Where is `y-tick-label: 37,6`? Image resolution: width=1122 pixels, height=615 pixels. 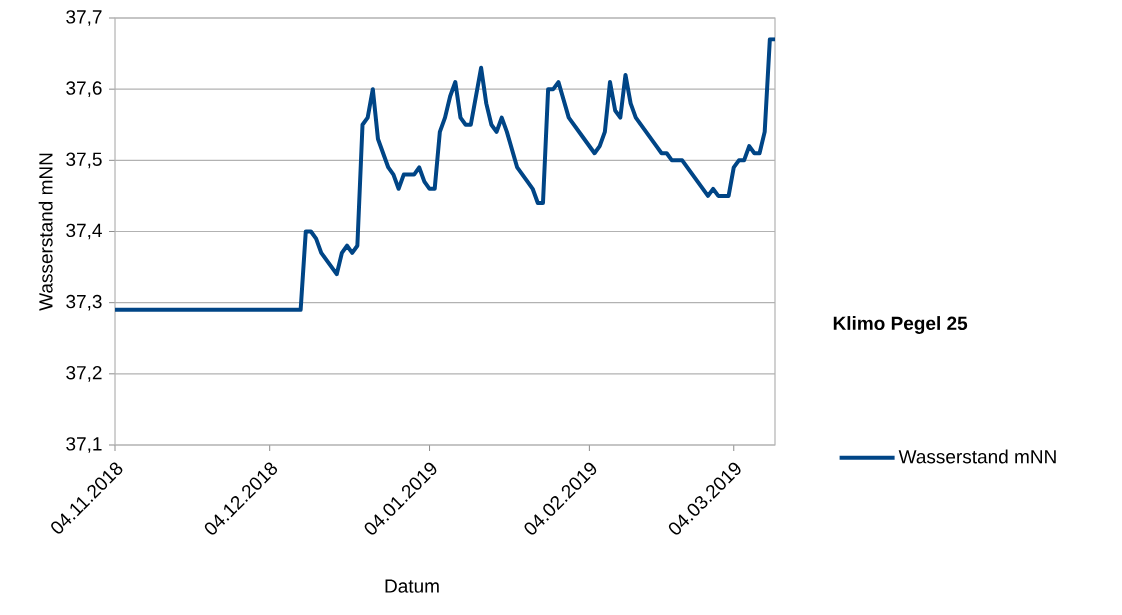
y-tick-label: 37,6 is located at coordinates (84, 89).